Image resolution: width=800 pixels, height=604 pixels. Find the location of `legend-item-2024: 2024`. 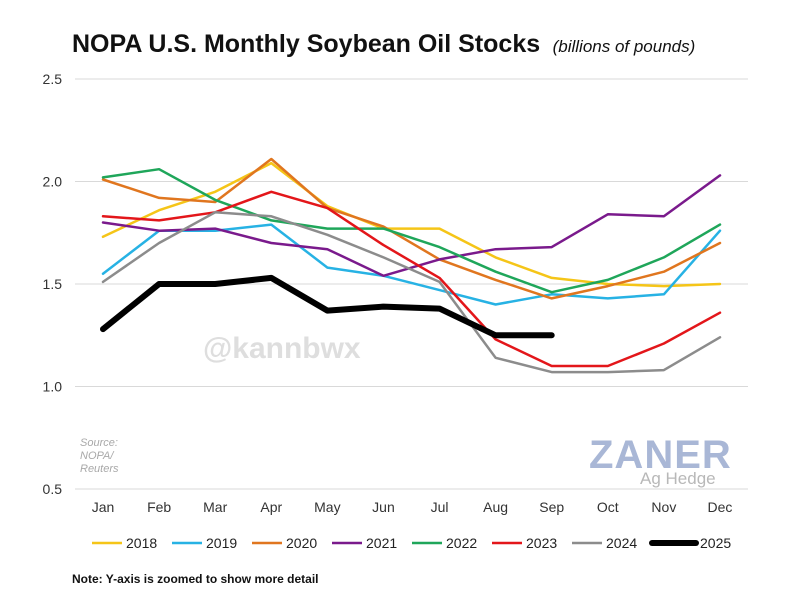

legend-item-2024: 2024 is located at coordinates (604, 543).